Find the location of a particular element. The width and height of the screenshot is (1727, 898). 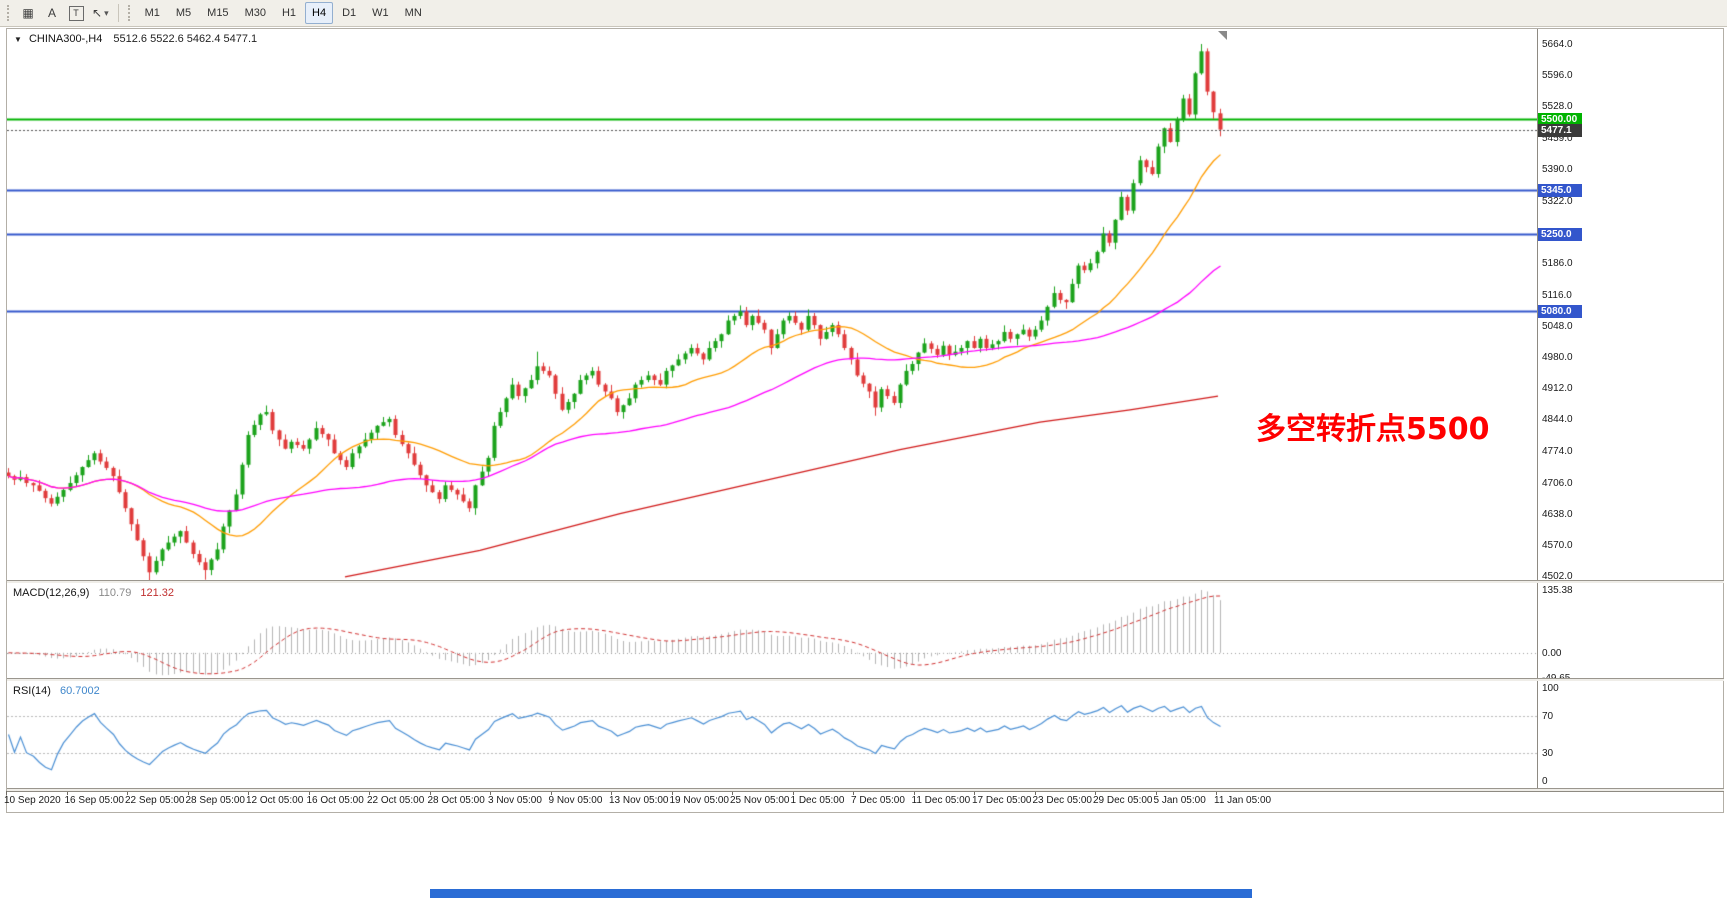

toolbar: ▦ A T ↖ ▾ M1 M5 M15 M30 H1 H4 D1 W1 MN is located at coordinates (863, 13).